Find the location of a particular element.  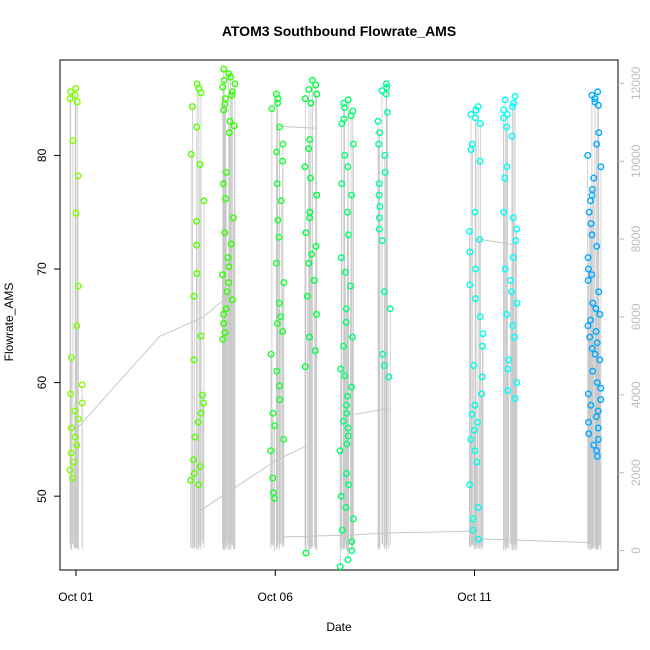

y2-tick-label: 12000 is located at coordinates (636, 83).